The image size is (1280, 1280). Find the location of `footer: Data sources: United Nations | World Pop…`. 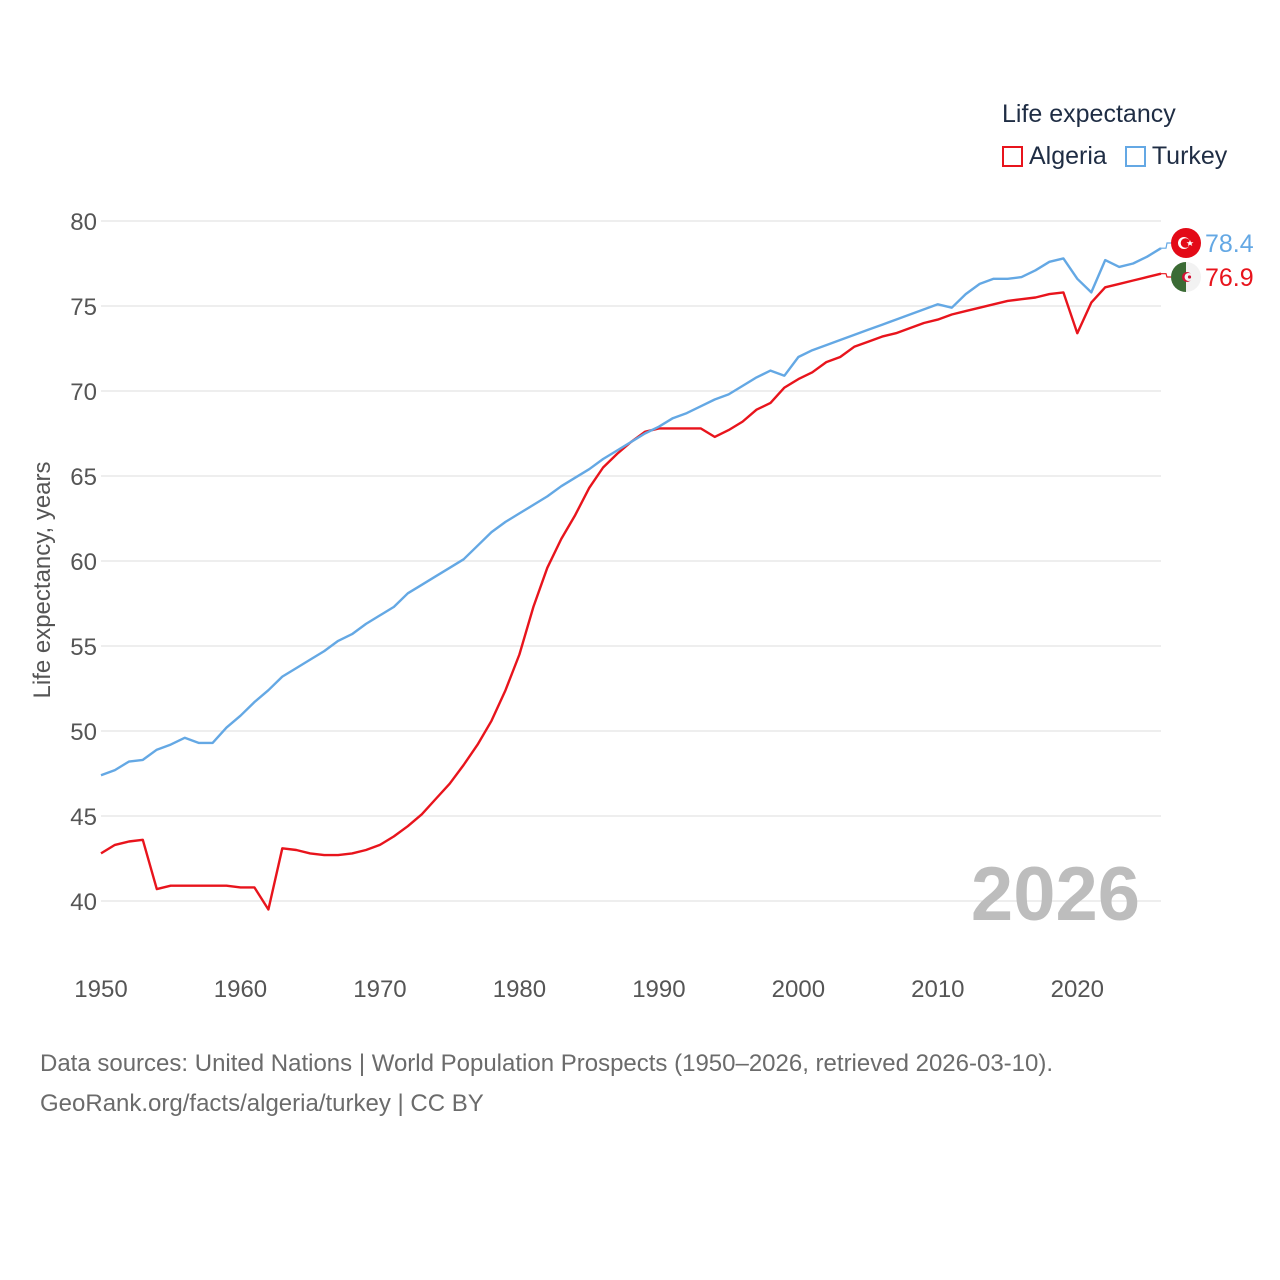

footer: Data sources: United Nations | World Pop… is located at coordinates (546, 1084).